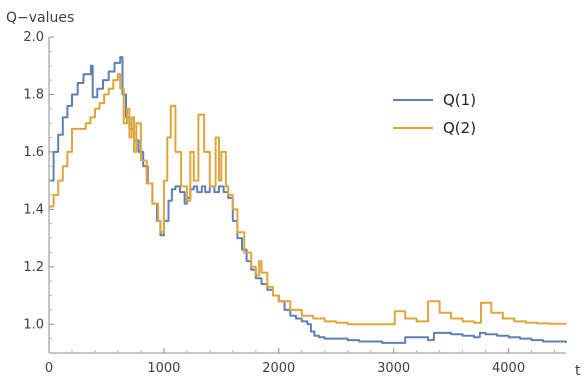 The image size is (584, 381). I want to click on x-axis-title: t, so click(578, 371).